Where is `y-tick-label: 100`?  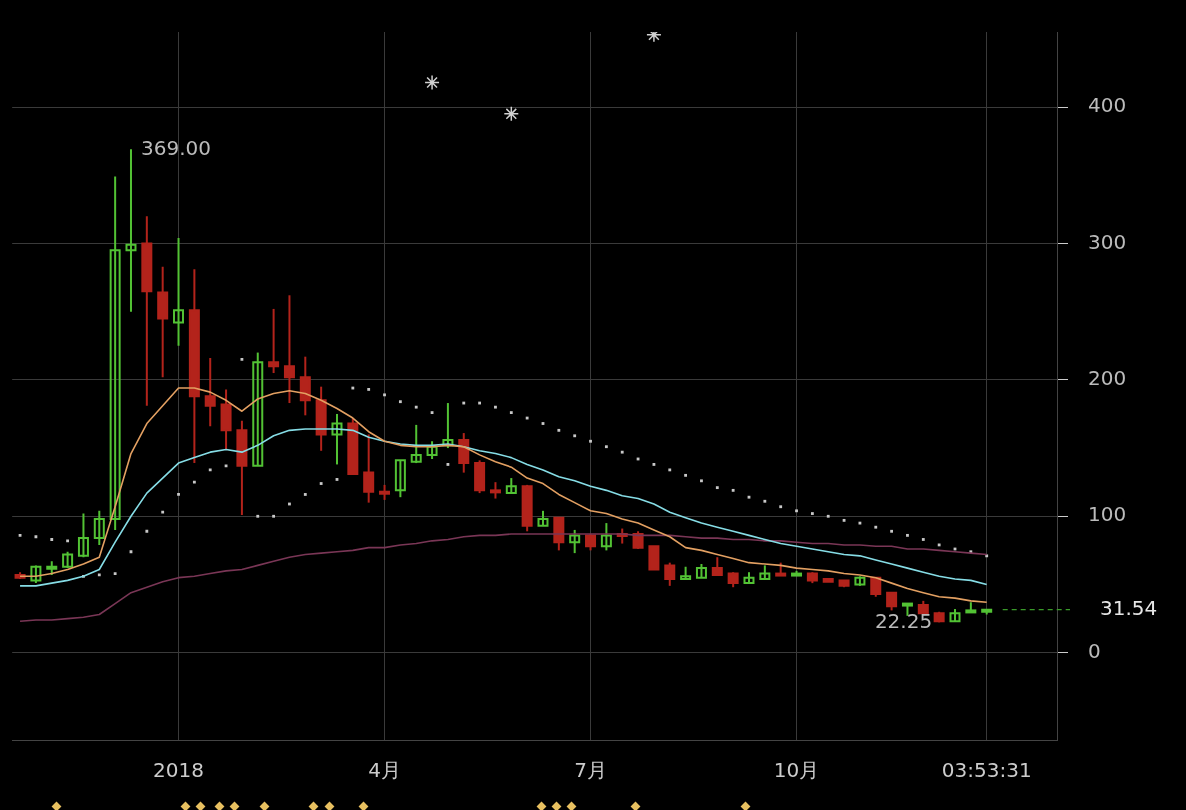 y-tick-label: 100 is located at coordinates (1107, 514).